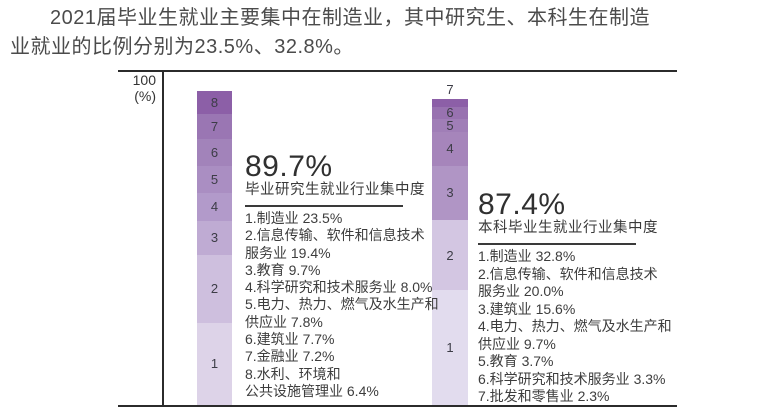 The width and height of the screenshot is (782, 417). Describe the element at coordinates (350, 18) in the screenshot. I see `header-line-1: 2021届毕业生就业主要集中在制造业，其中研究生、本科生在制造` at that location.